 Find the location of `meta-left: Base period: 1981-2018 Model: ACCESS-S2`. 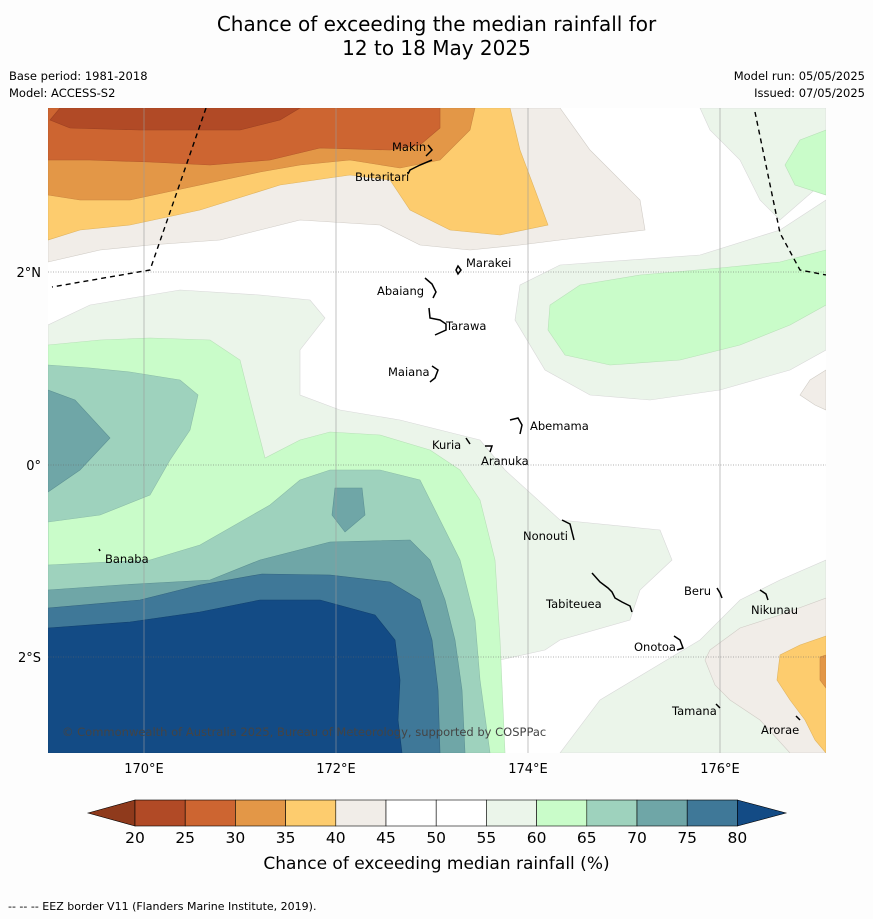

meta-left: Base period: 1981-2018 Model: ACCESS-S2 is located at coordinates (78, 85).